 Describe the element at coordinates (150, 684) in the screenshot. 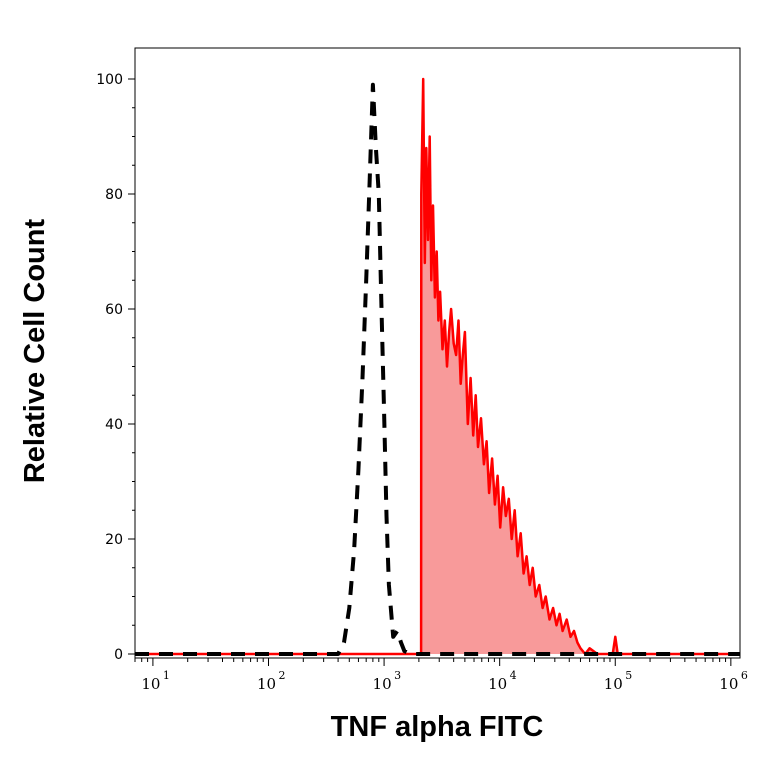

I see `x-tick-label-0: 10` at that location.